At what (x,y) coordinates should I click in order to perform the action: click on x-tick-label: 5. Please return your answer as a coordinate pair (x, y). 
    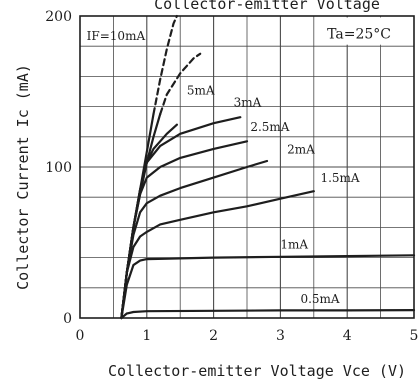
    Looking at the image, I should click on (414, 336).